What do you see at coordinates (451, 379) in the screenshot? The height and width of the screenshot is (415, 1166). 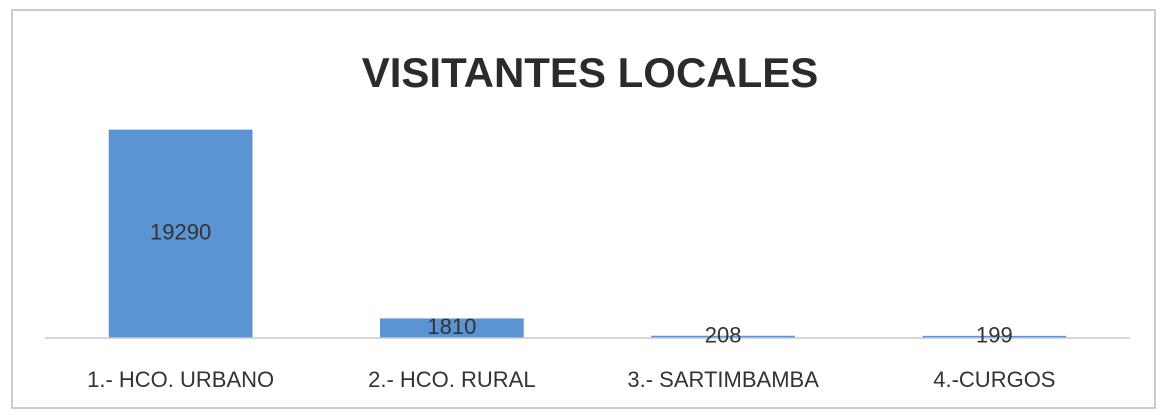 I see `x-tick-label: 2.- HCO. RURAL` at bounding box center [451, 379].